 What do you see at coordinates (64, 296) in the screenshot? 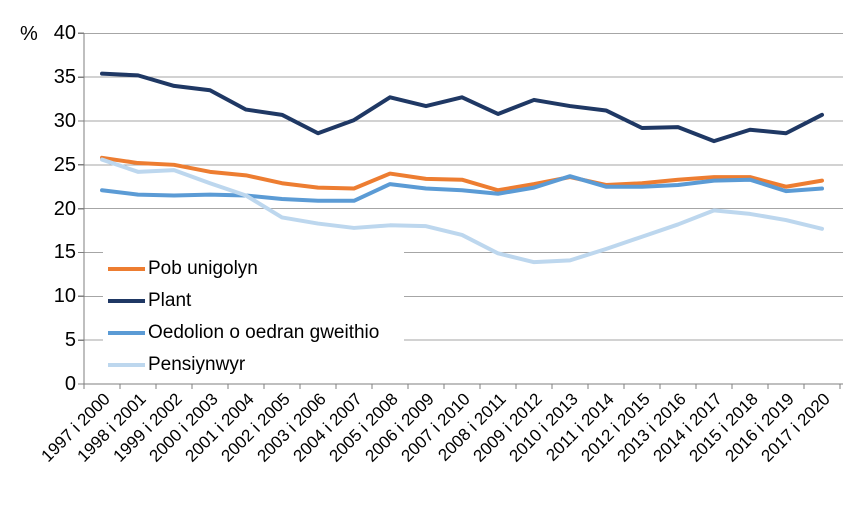
I see `y-axis-label: 10` at bounding box center [64, 296].